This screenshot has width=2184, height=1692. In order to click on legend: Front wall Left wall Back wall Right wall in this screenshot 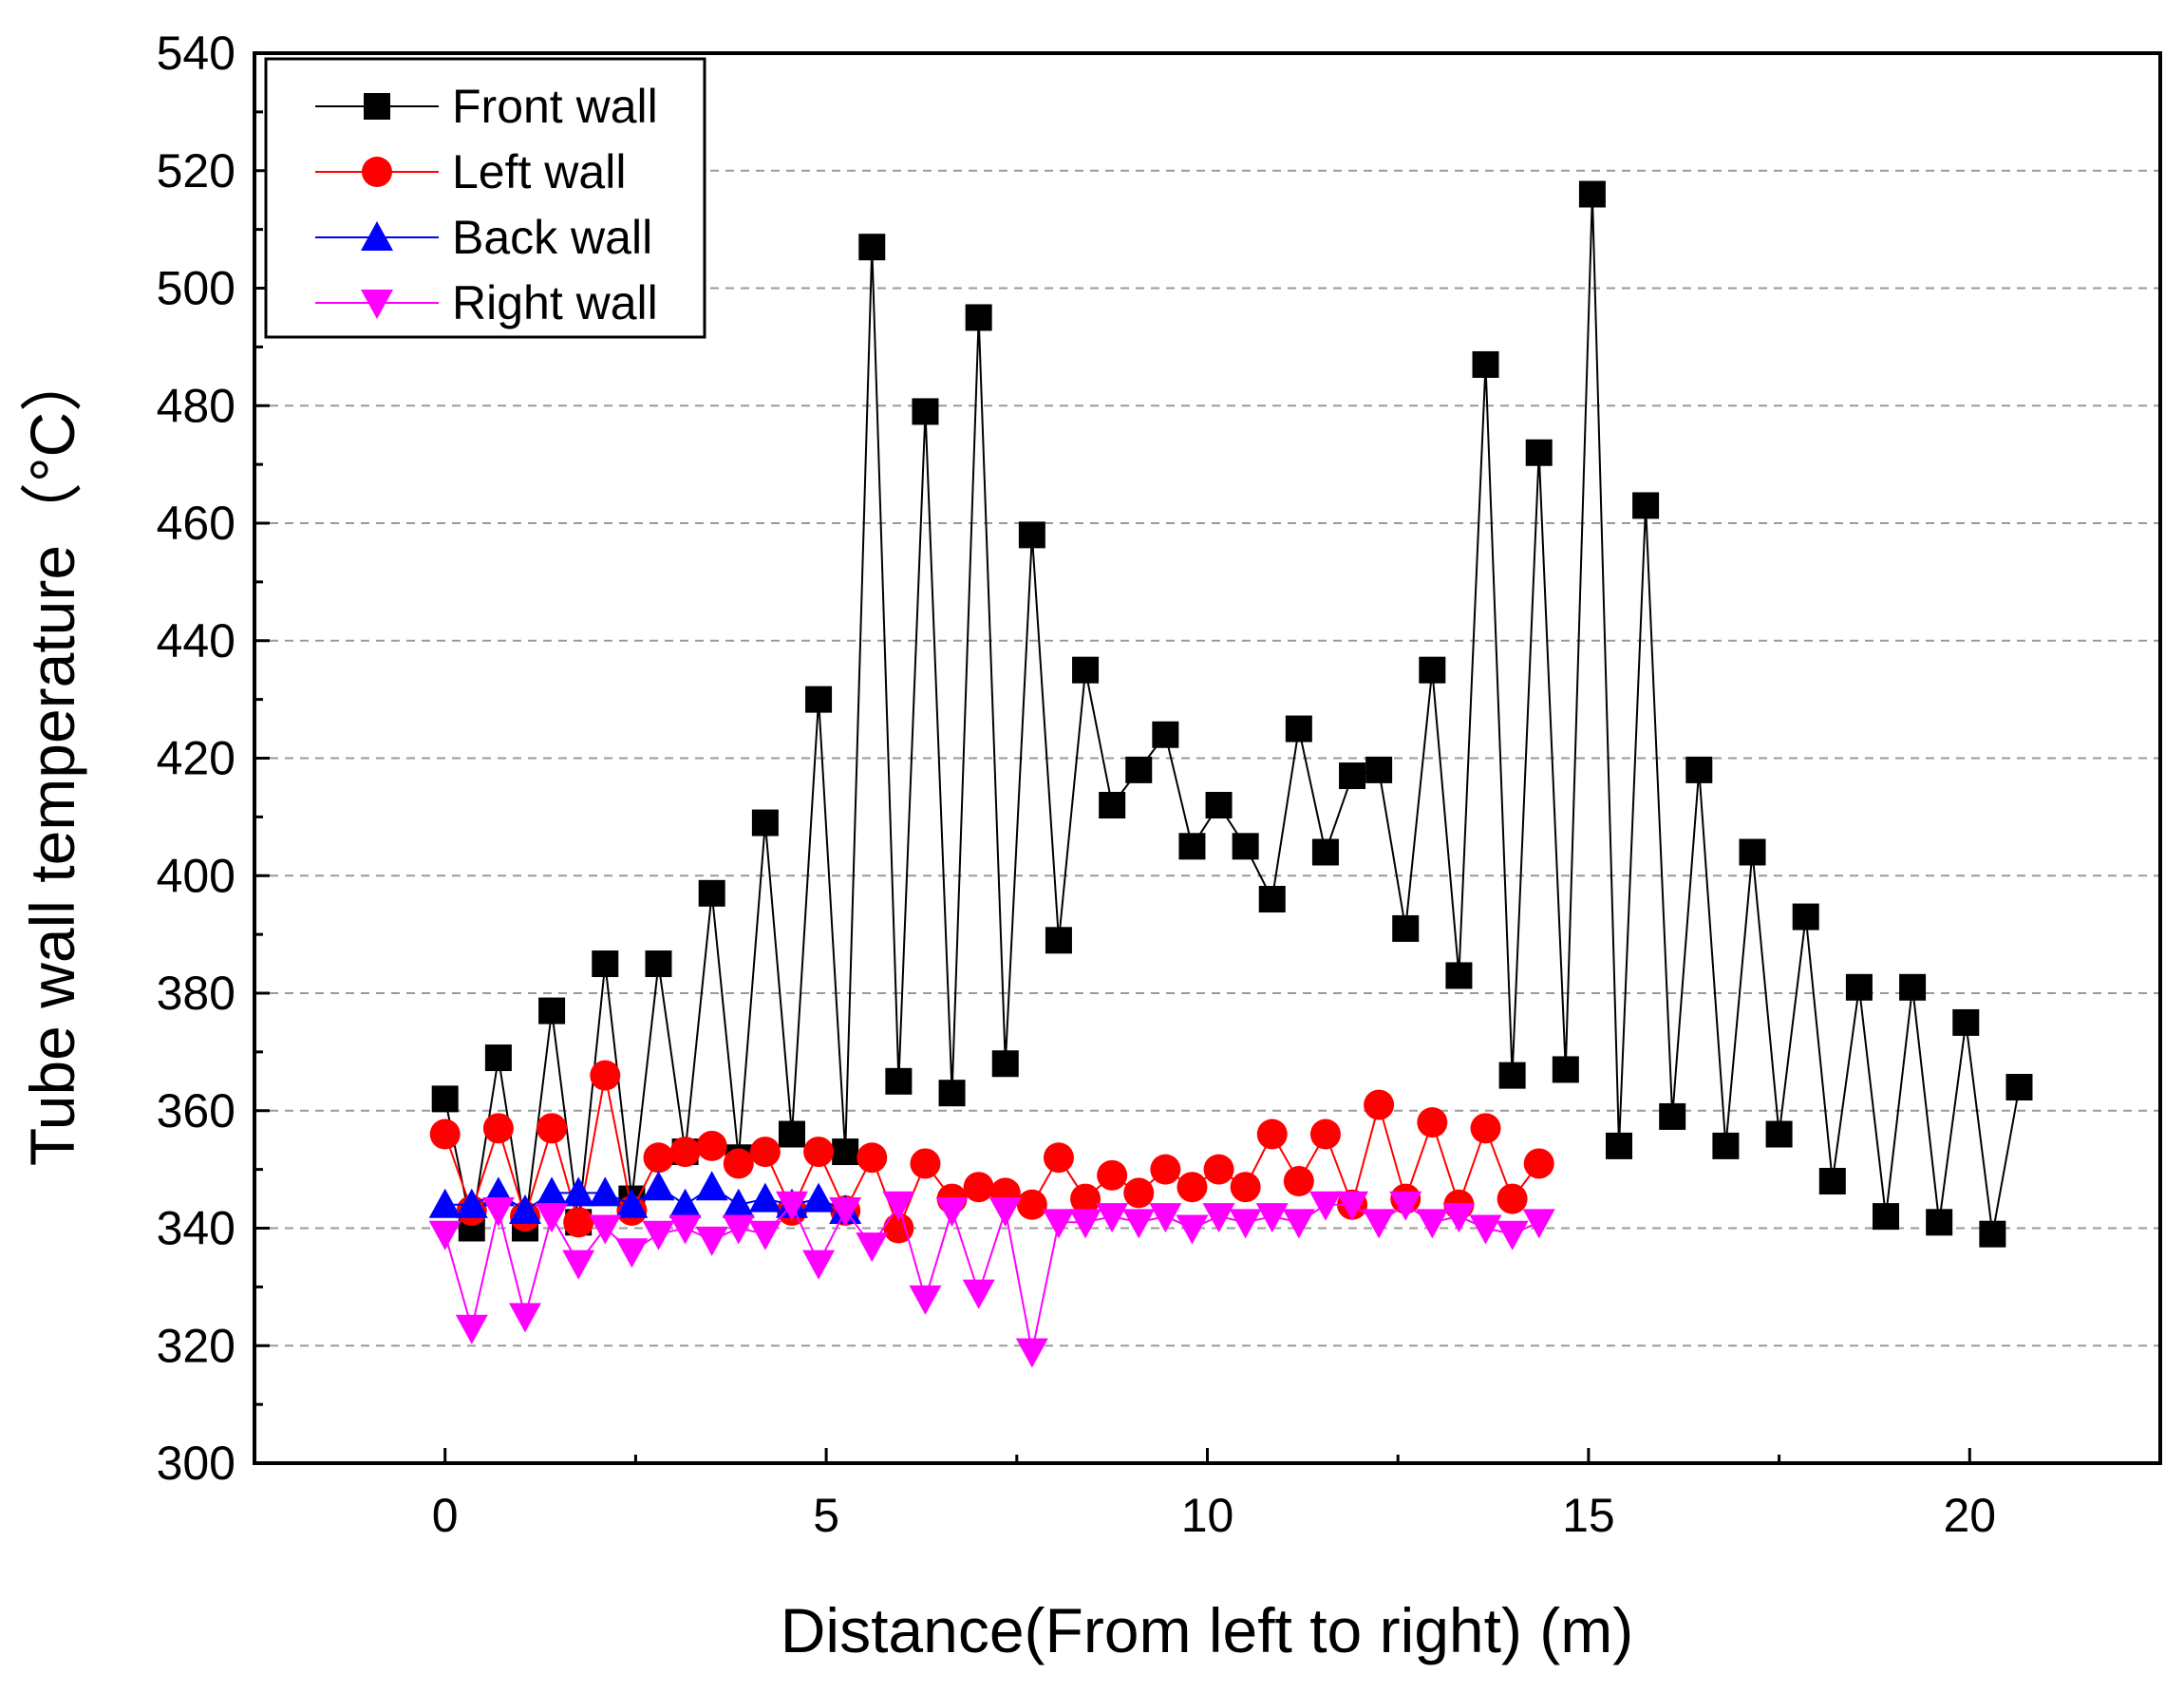, I will do `click(485, 198)`.